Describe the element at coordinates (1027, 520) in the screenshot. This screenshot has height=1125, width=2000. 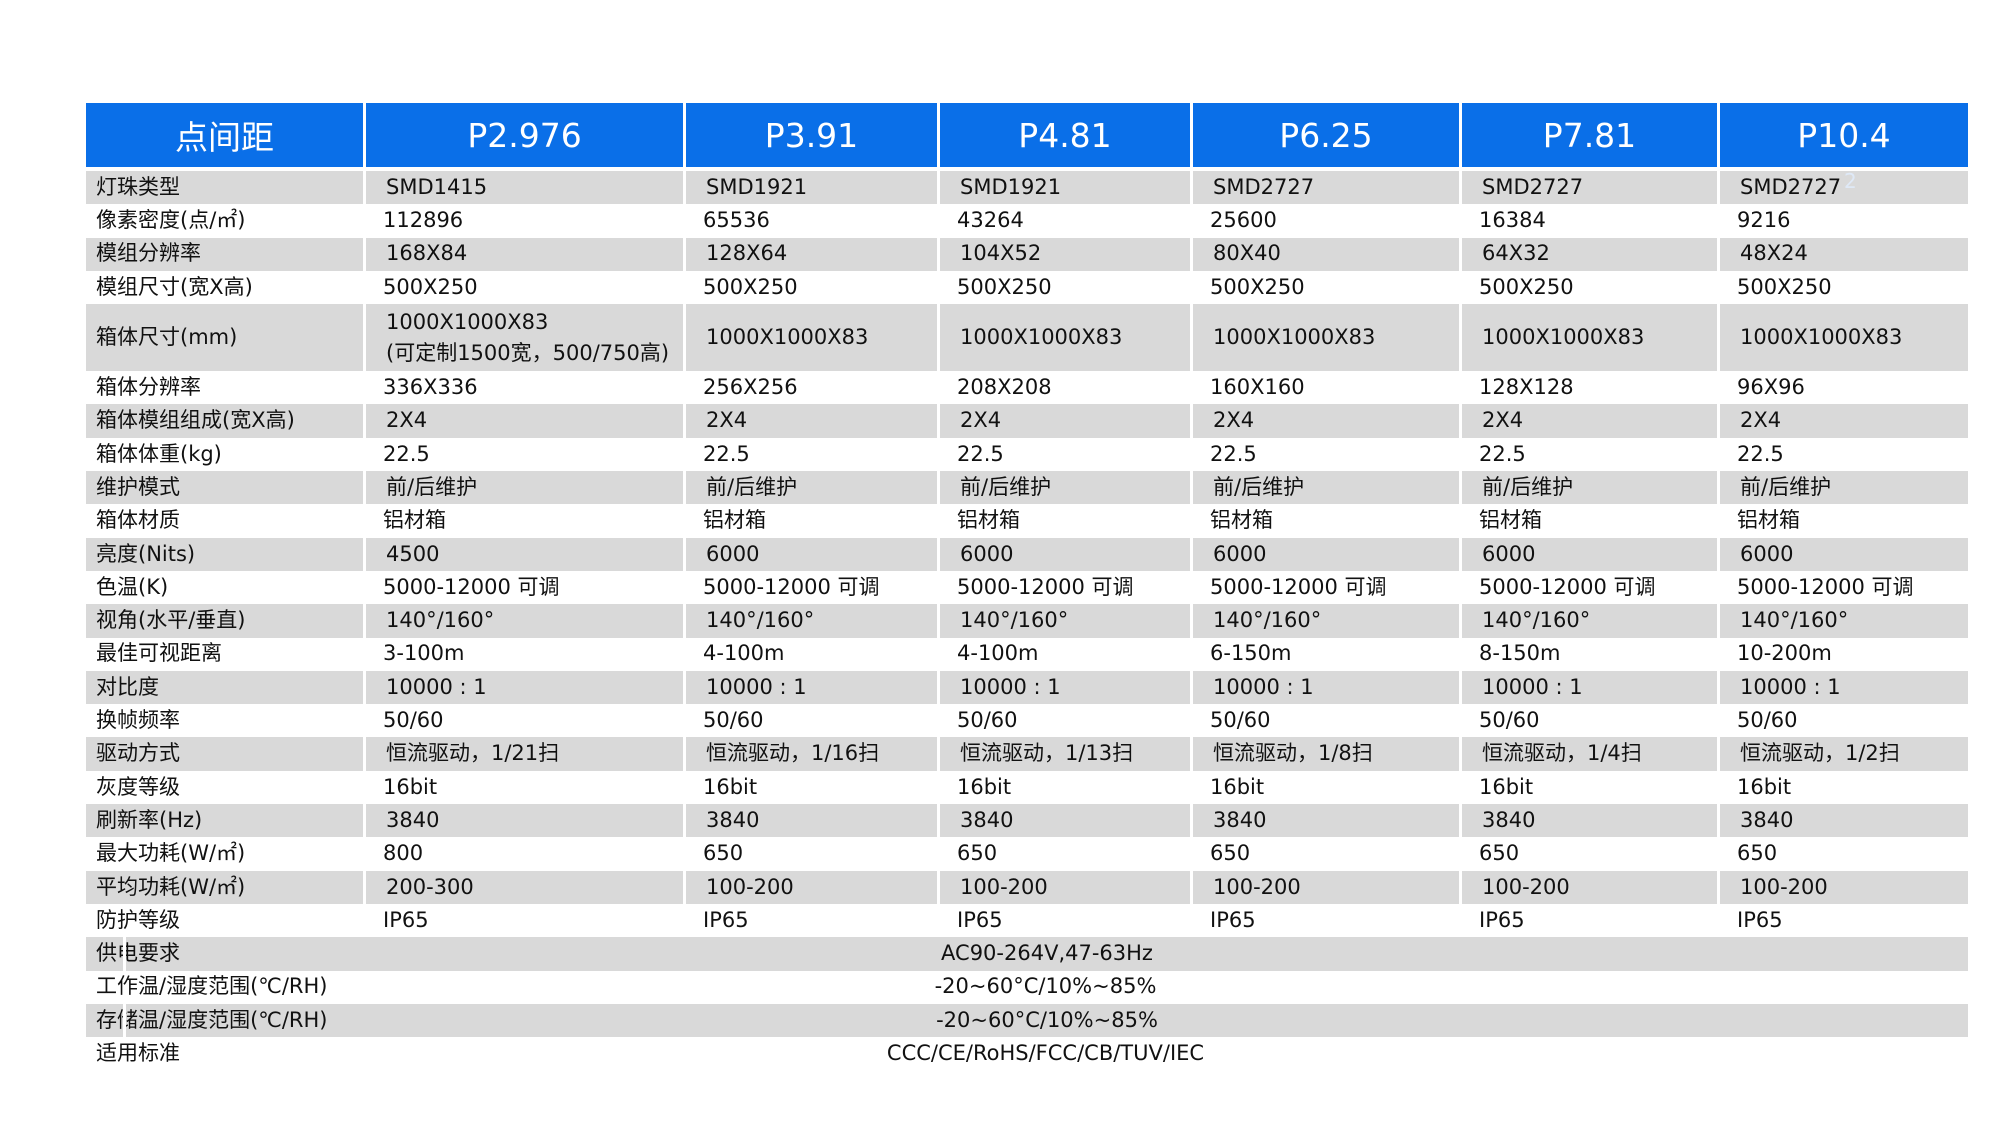
I see `table-row: 箱体材质 铝材箱 铝材箱 铝材箱 铝材箱 铝材箱 铝材箱` at that location.